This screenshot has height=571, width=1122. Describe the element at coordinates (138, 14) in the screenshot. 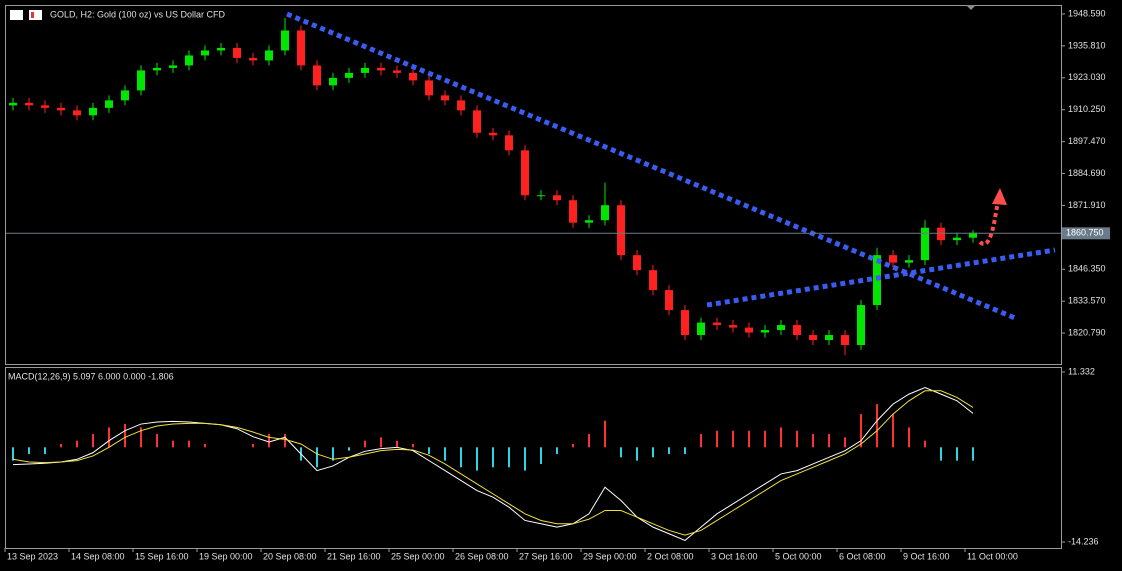

I see `chart-title: GOLD, H2: Gold (100 oz) vs US Dollar CFD` at that location.